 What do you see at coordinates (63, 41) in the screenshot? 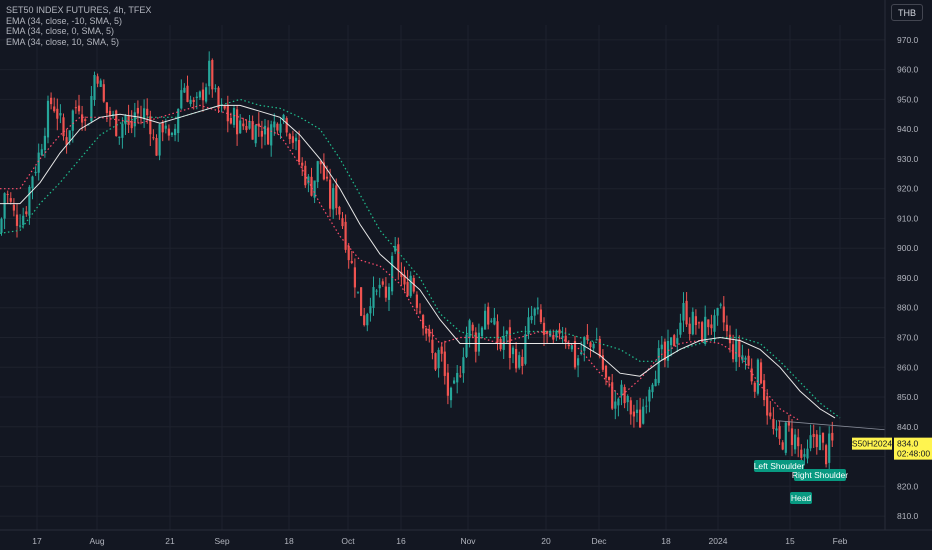
I see `legend-ema-plus: EMA (34, close, 10, SMA, 5)` at bounding box center [63, 41].